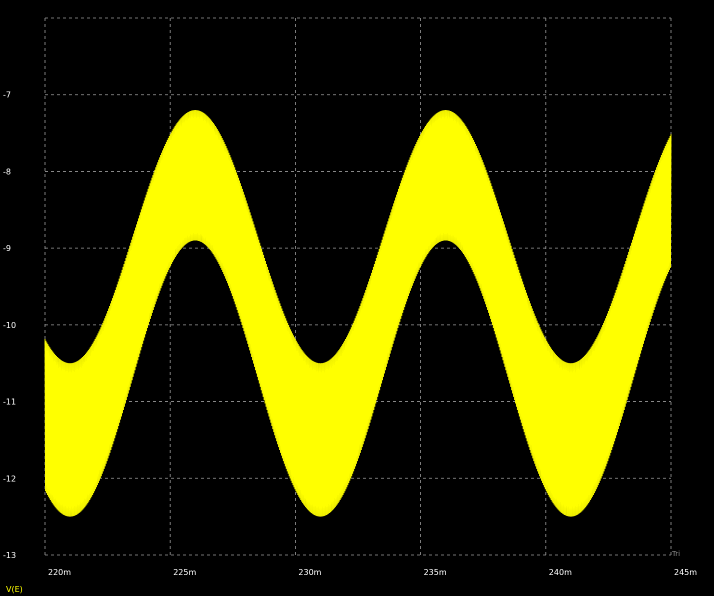 The image size is (714, 596). I want to click on y-tick-label-3: -10, so click(9, 325).